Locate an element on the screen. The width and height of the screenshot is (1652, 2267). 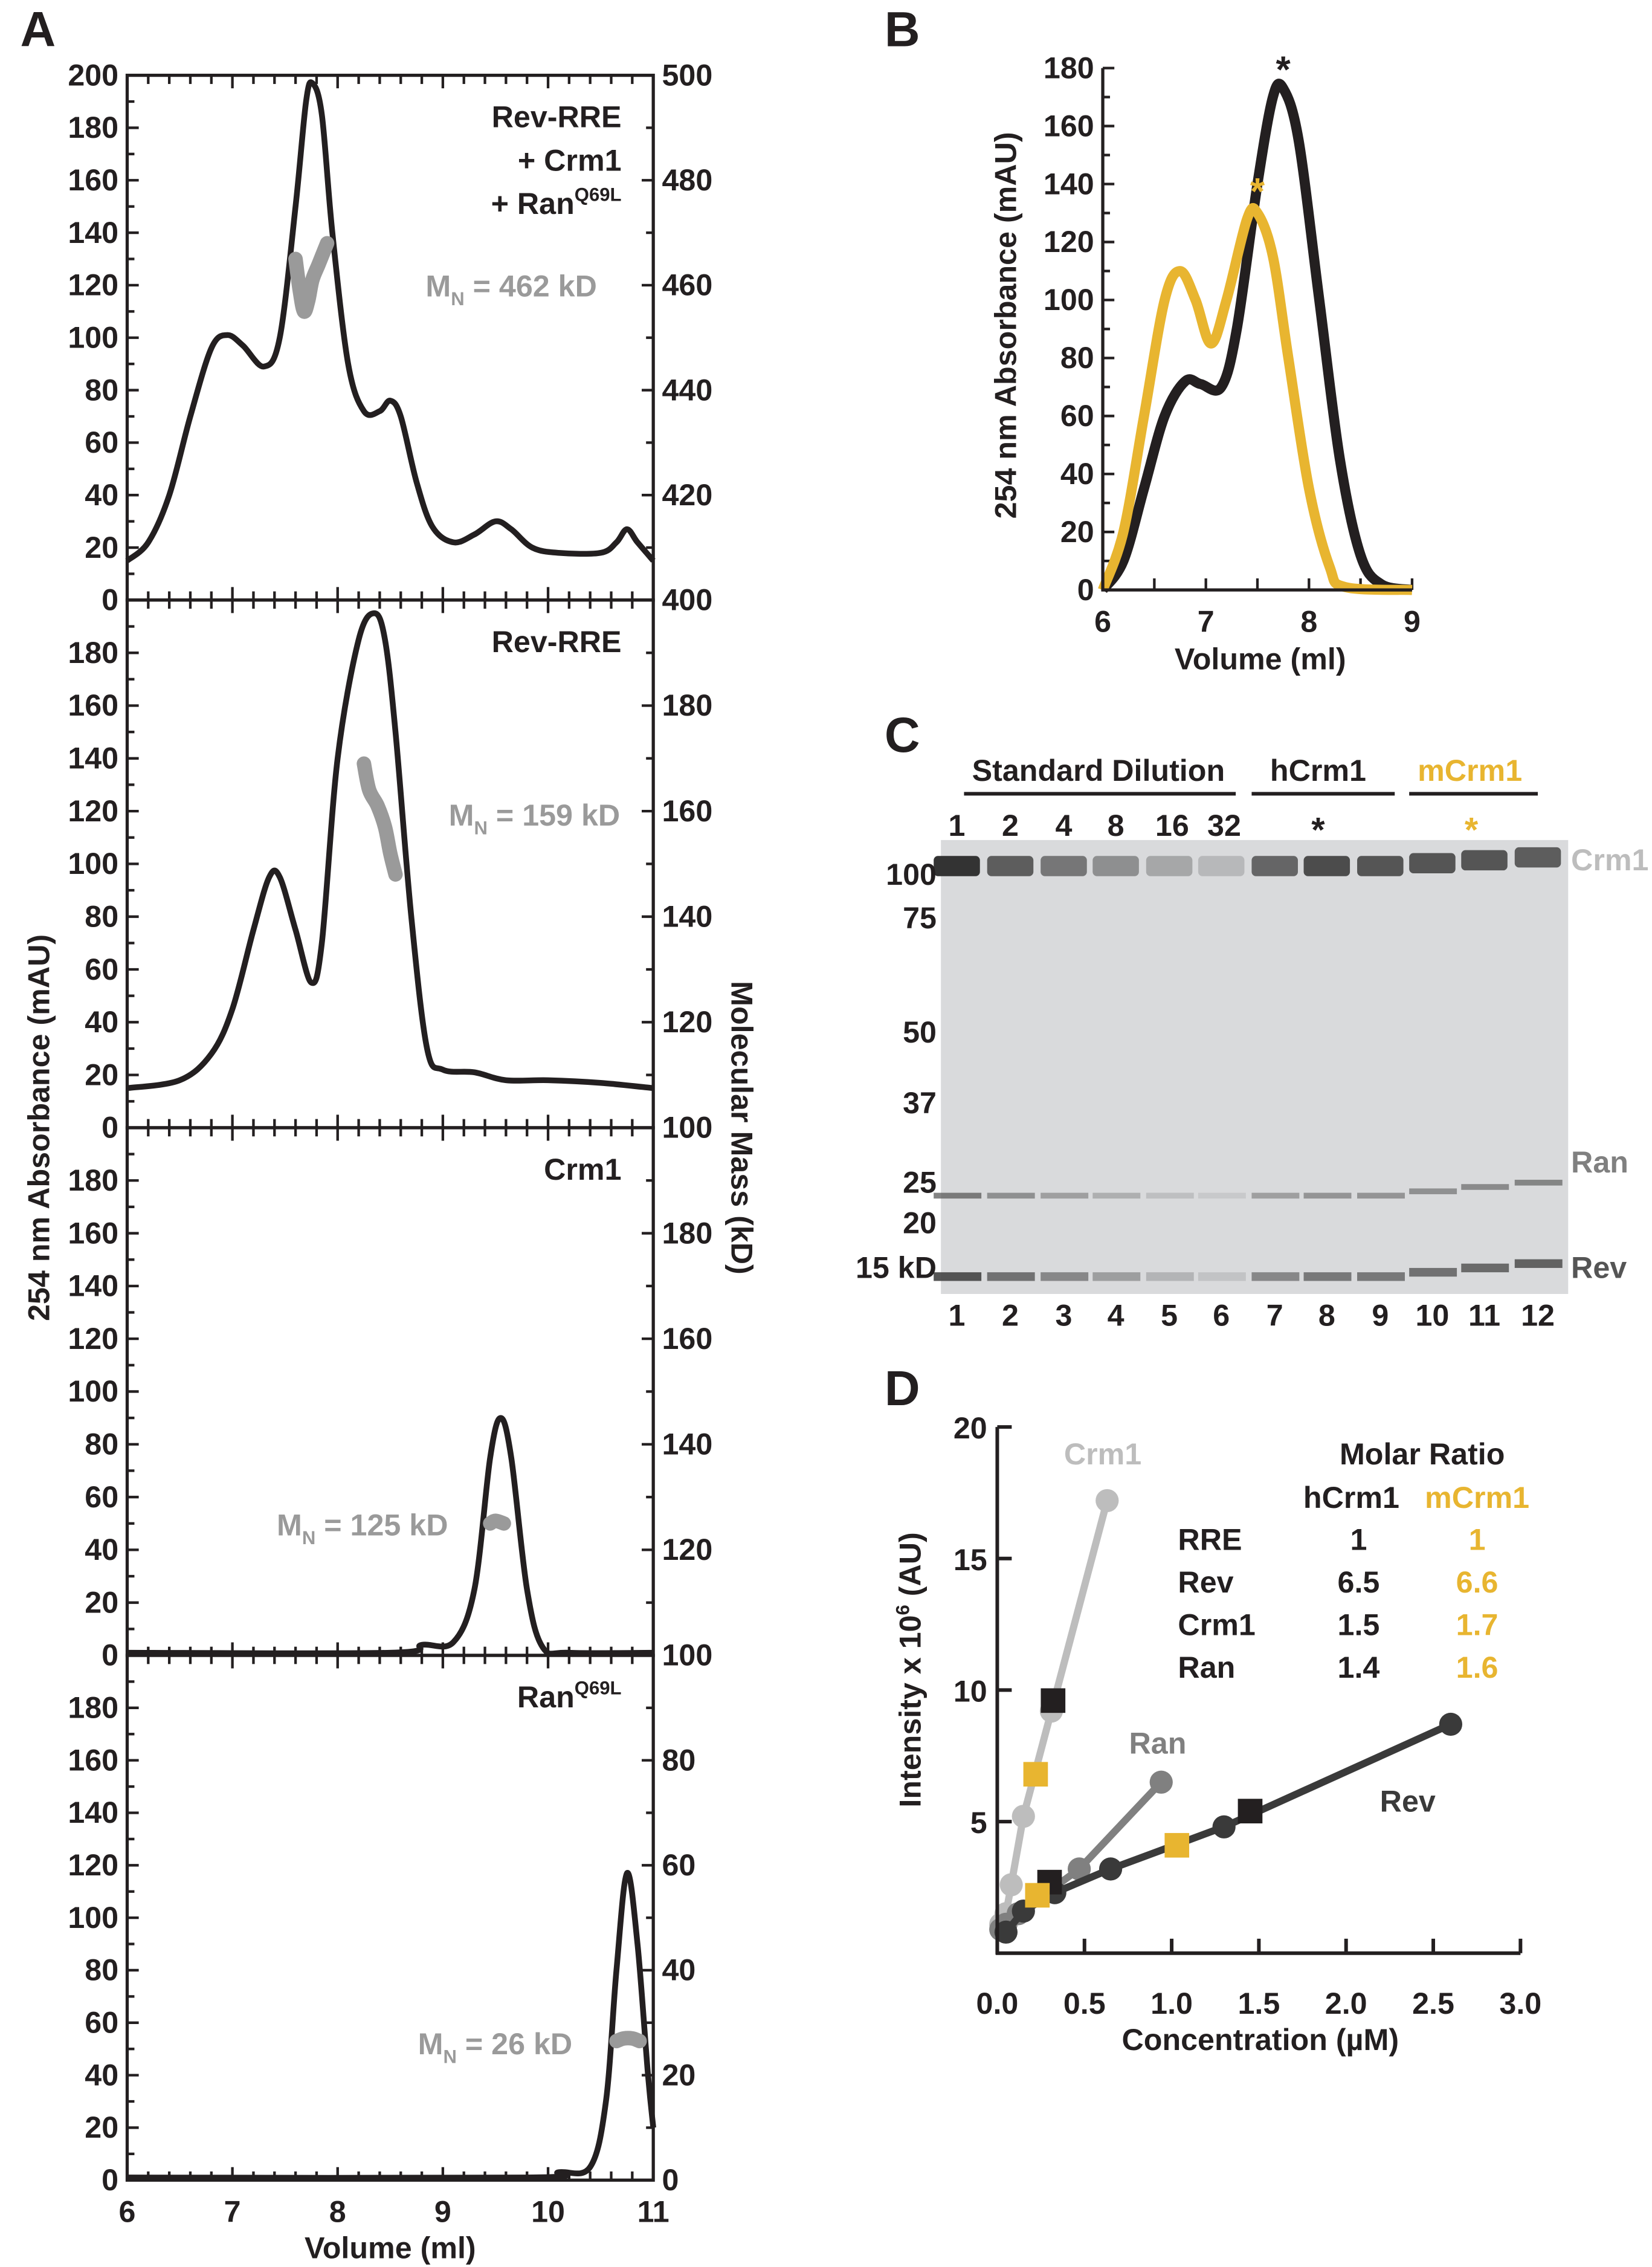
subplot-title-text: + Crm1 is located at coordinates (570, 160).